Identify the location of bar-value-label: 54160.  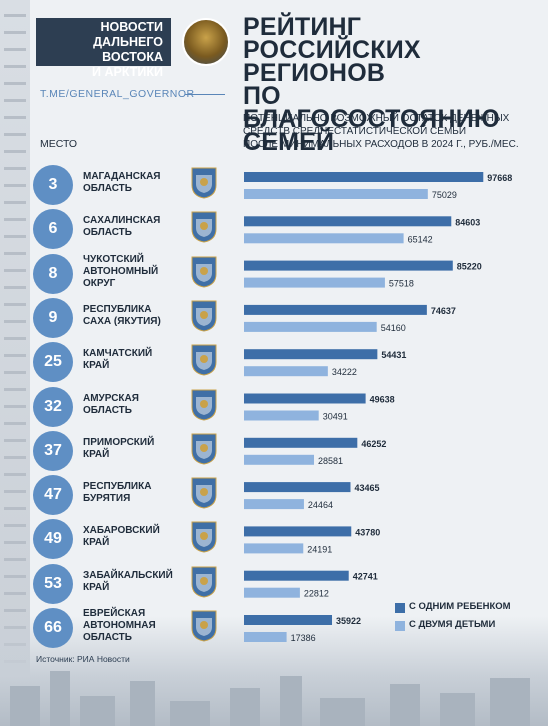
(393, 328).